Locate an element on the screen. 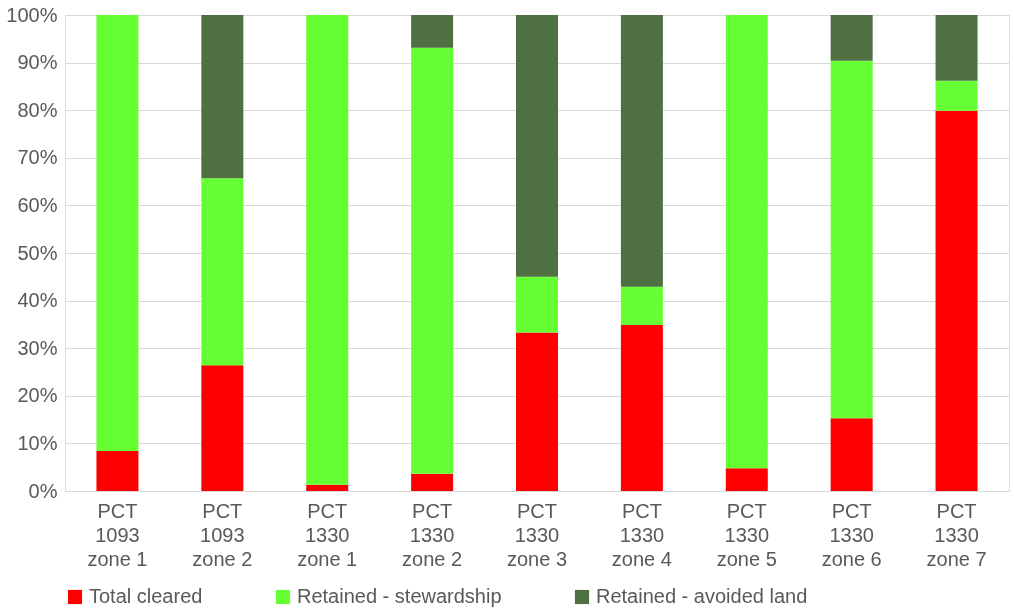 This screenshot has height=612, width=1014. y-tick-label: 0% is located at coordinates (43, 490).